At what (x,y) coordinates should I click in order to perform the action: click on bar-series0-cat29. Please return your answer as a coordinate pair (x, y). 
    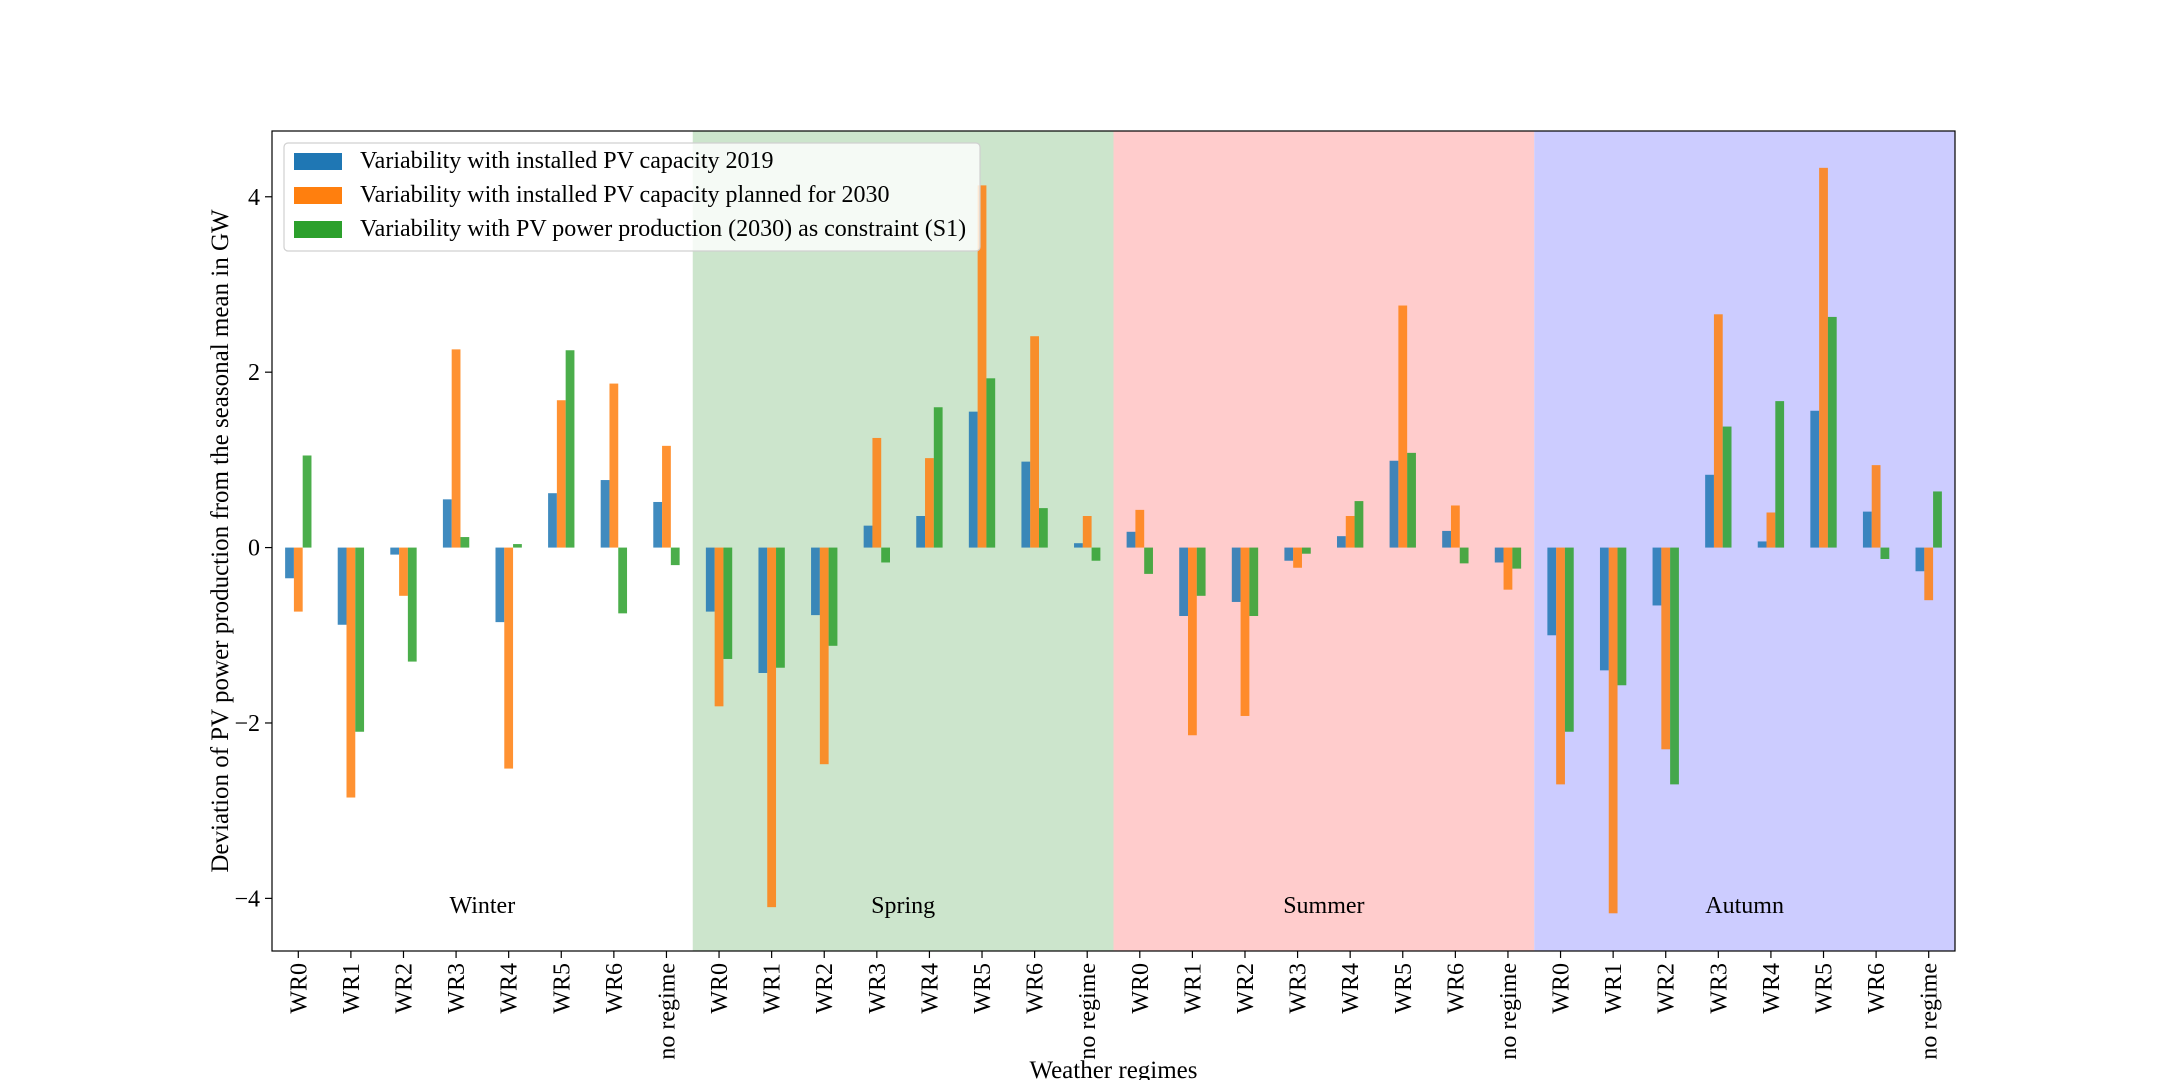
    Looking at the image, I should click on (1815, 479).